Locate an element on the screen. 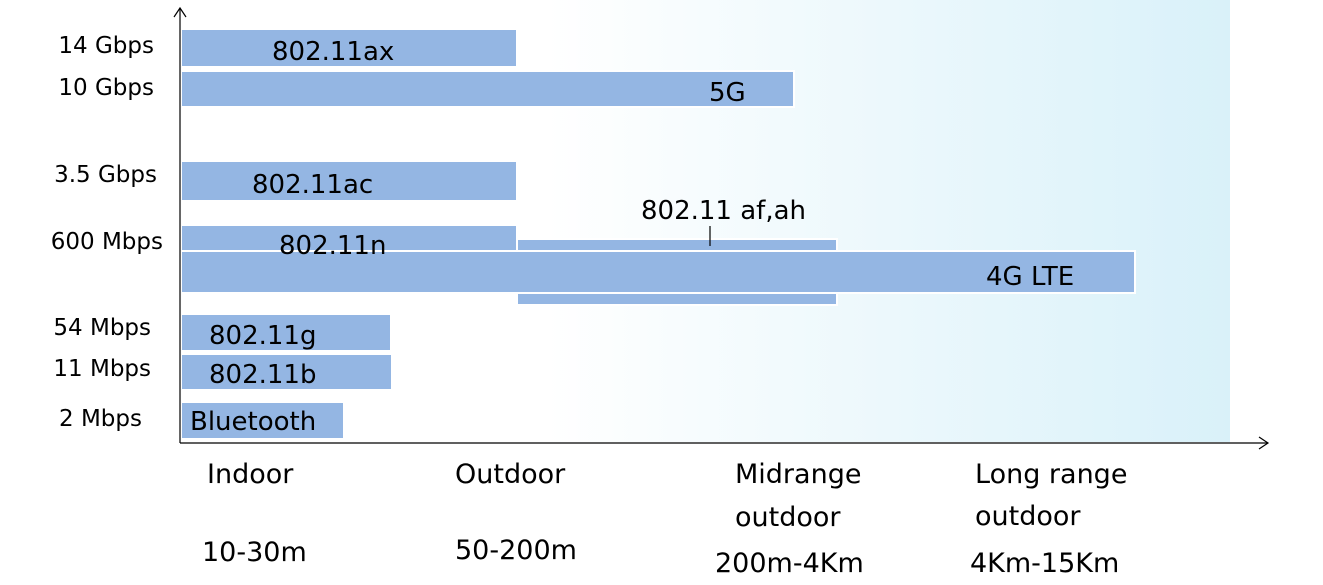 The width and height of the screenshot is (1323, 585). label-802-11ax: 802.11ax is located at coordinates (333, 52).